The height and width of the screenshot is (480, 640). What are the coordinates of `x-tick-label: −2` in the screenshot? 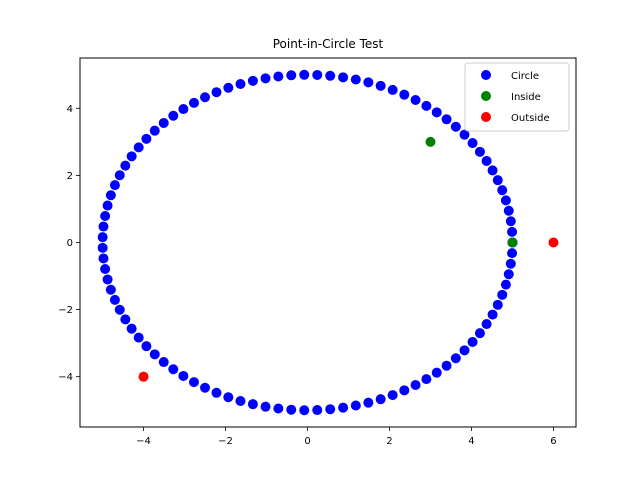 It's located at (225, 441).